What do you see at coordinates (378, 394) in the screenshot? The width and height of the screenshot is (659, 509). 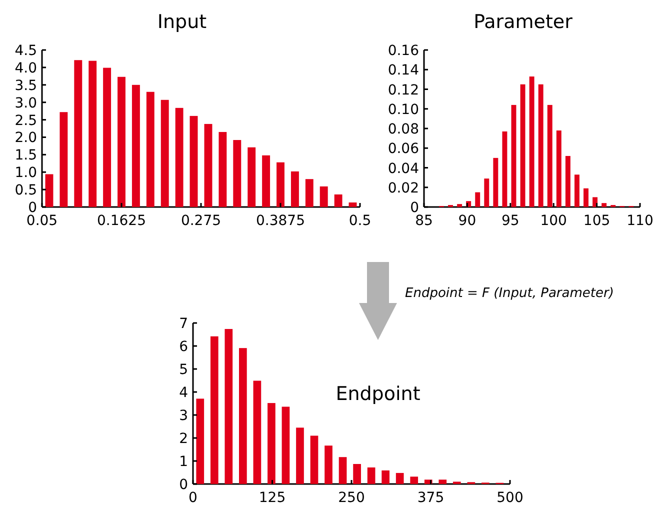 I see `text: Endpoint` at bounding box center [378, 394].